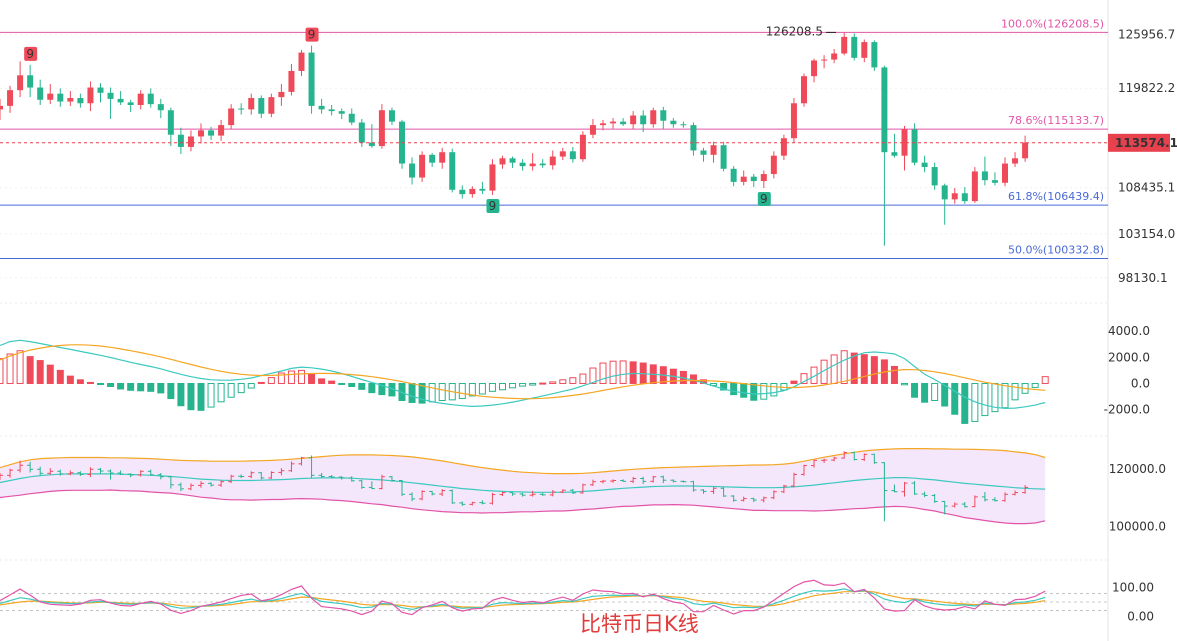  Describe the element at coordinates (1140, 383) in the screenshot. I see `macd-tick-label: 0.0` at that location.